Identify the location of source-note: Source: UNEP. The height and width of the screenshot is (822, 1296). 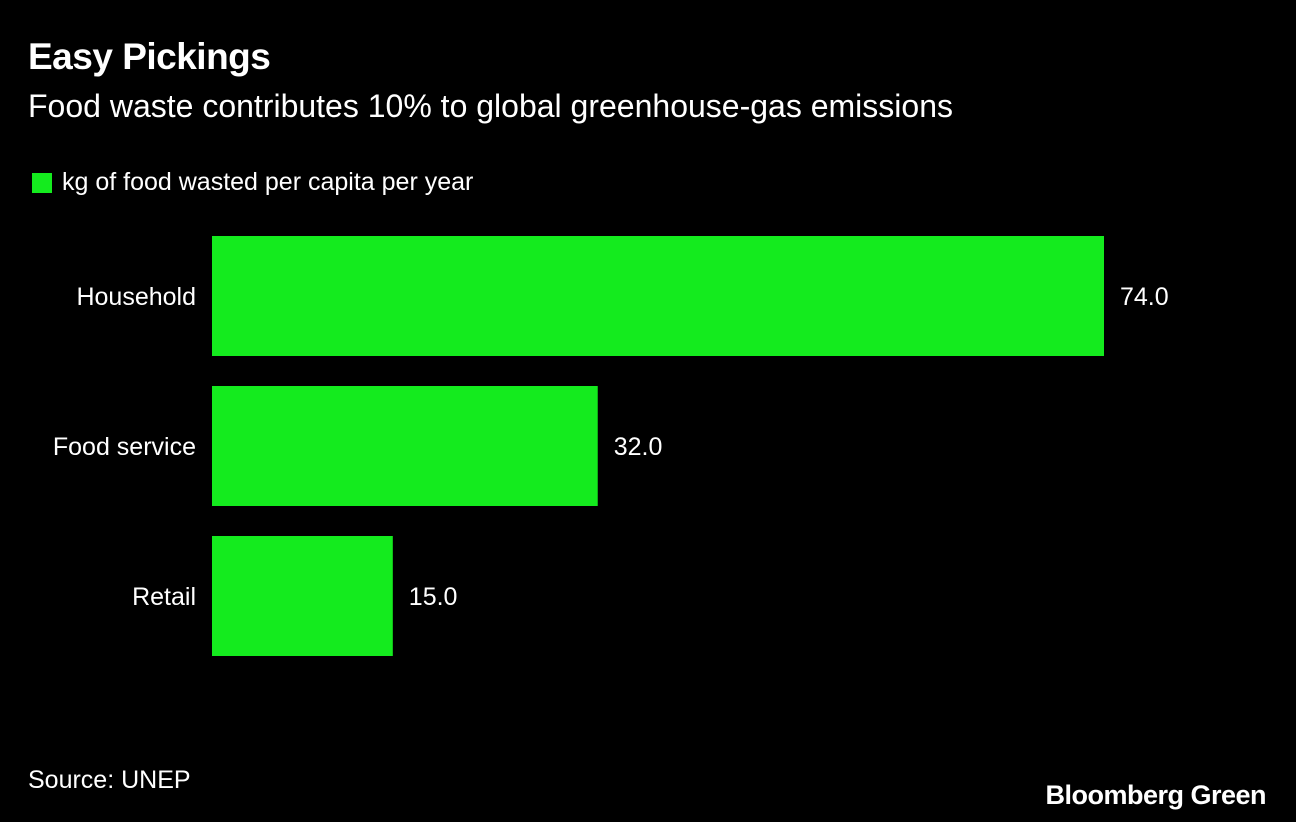
(109, 780).